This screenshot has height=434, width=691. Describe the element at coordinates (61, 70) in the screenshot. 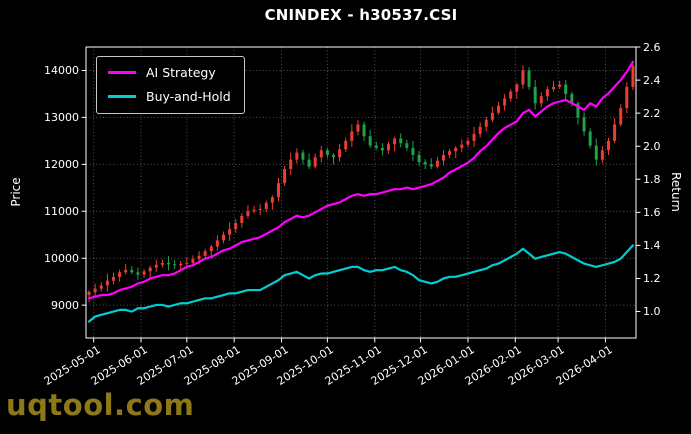

I see `price-tick-label: 14000` at that location.